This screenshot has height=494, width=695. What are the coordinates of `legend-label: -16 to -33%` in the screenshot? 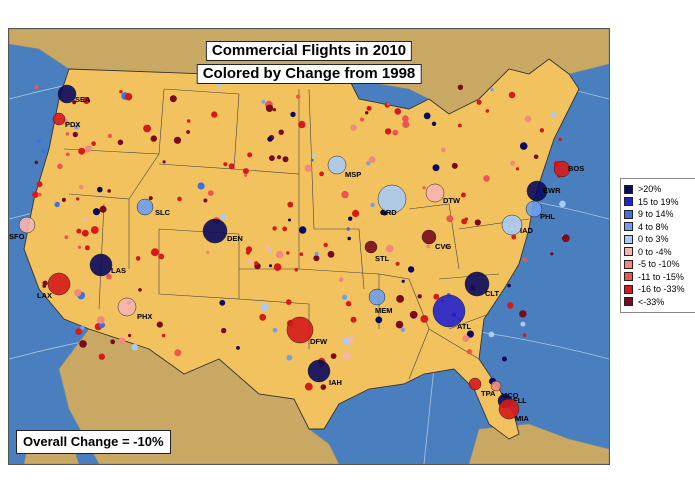 It's located at (661, 289).